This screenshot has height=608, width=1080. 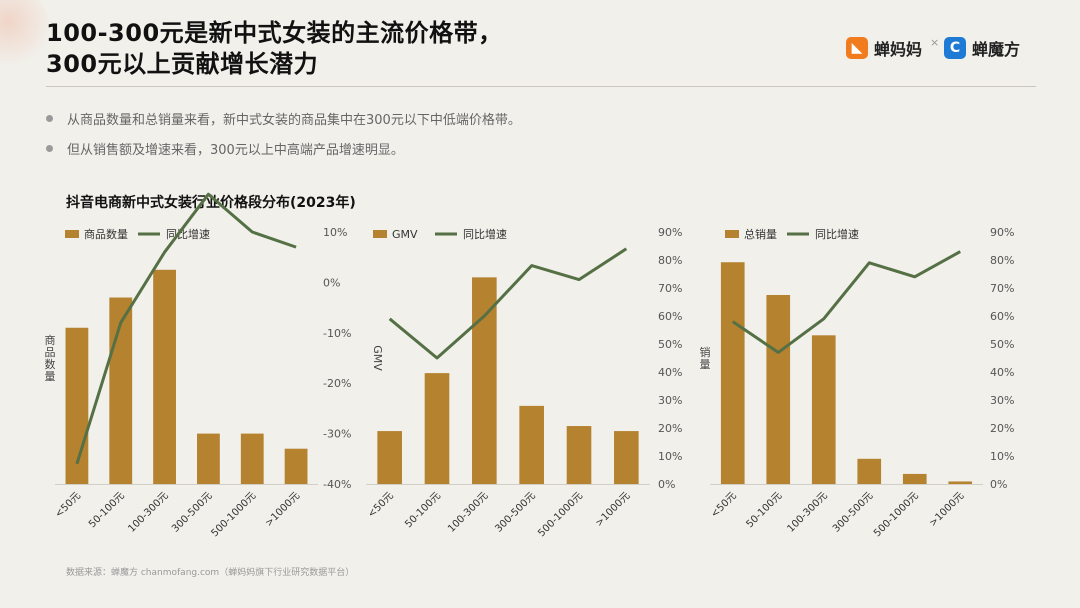 I want to click on legend-bar-label: 总销量, so click(x=760, y=234).